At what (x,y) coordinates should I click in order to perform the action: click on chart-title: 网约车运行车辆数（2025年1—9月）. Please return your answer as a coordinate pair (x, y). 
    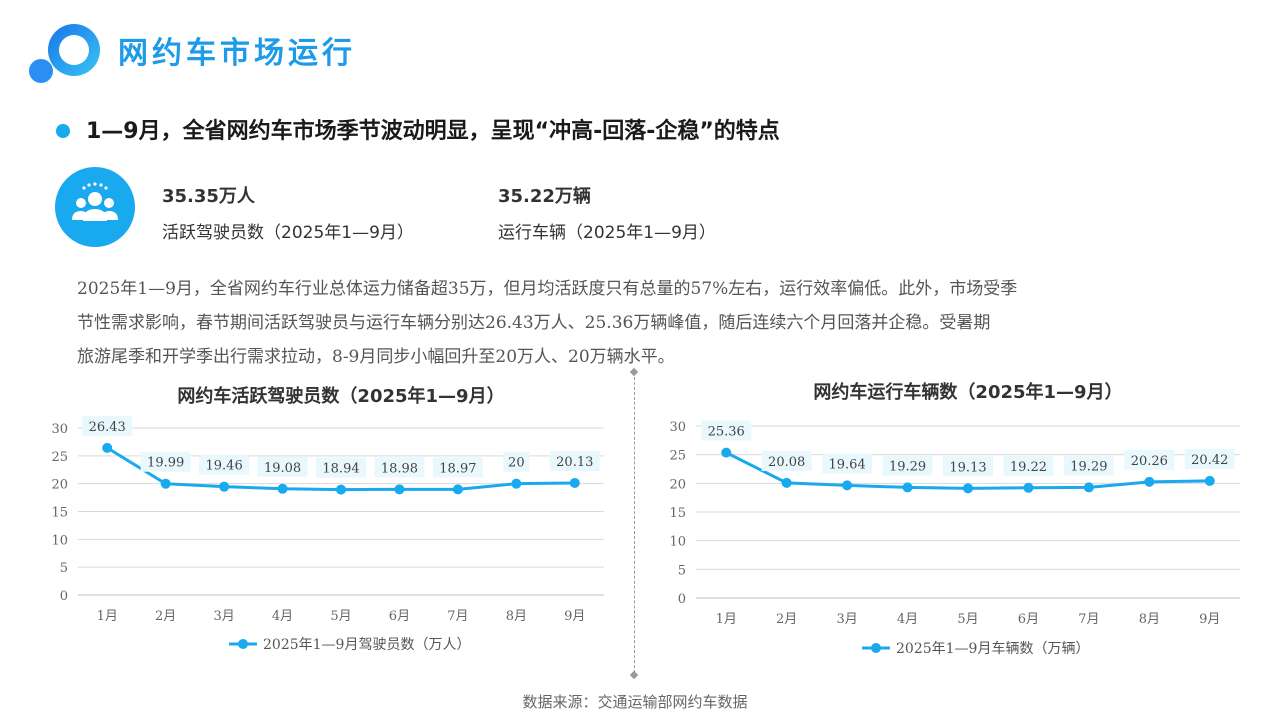
    Looking at the image, I should click on (967, 392).